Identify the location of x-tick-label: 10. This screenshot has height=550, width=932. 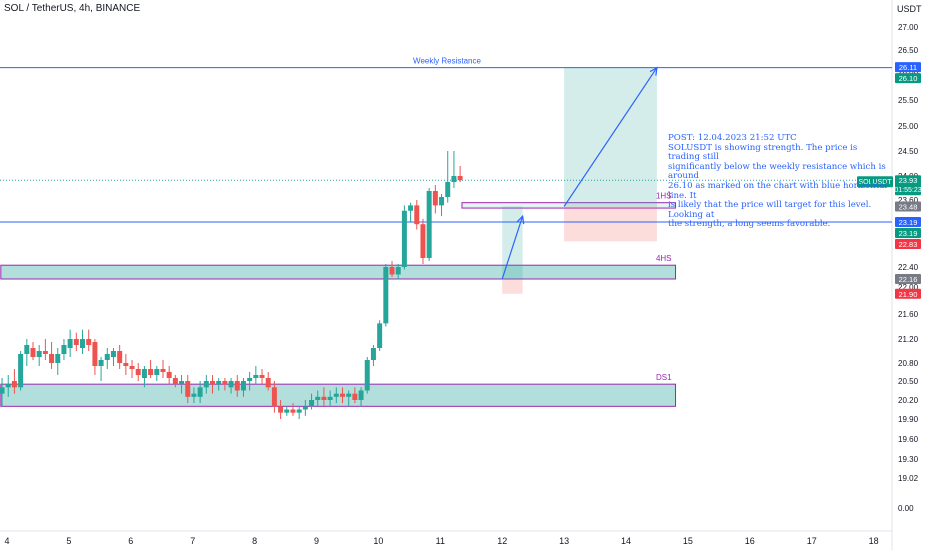
(378, 541).